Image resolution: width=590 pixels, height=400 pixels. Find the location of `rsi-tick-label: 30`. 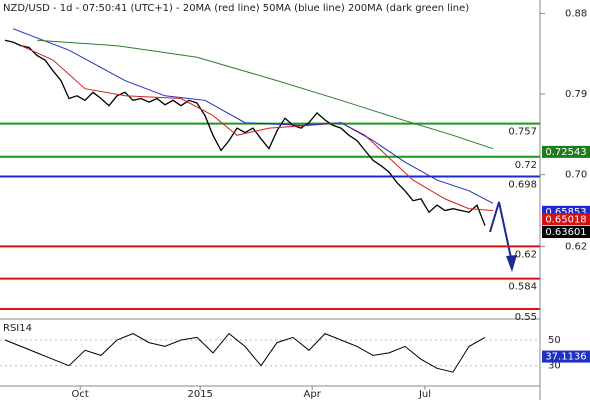

rsi-tick-label: 30 is located at coordinates (554, 366).